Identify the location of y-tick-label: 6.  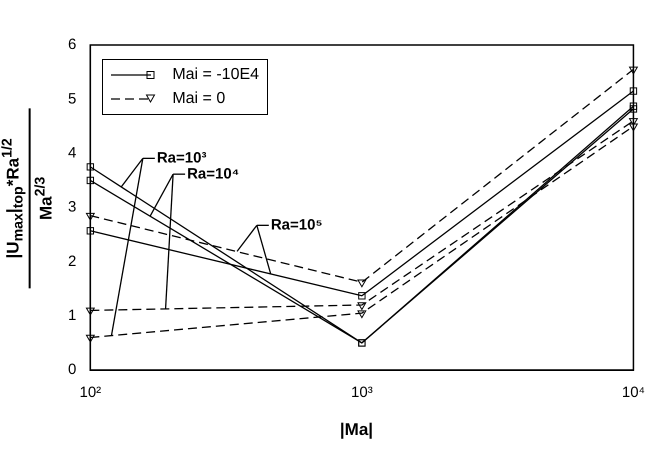
(72, 45).